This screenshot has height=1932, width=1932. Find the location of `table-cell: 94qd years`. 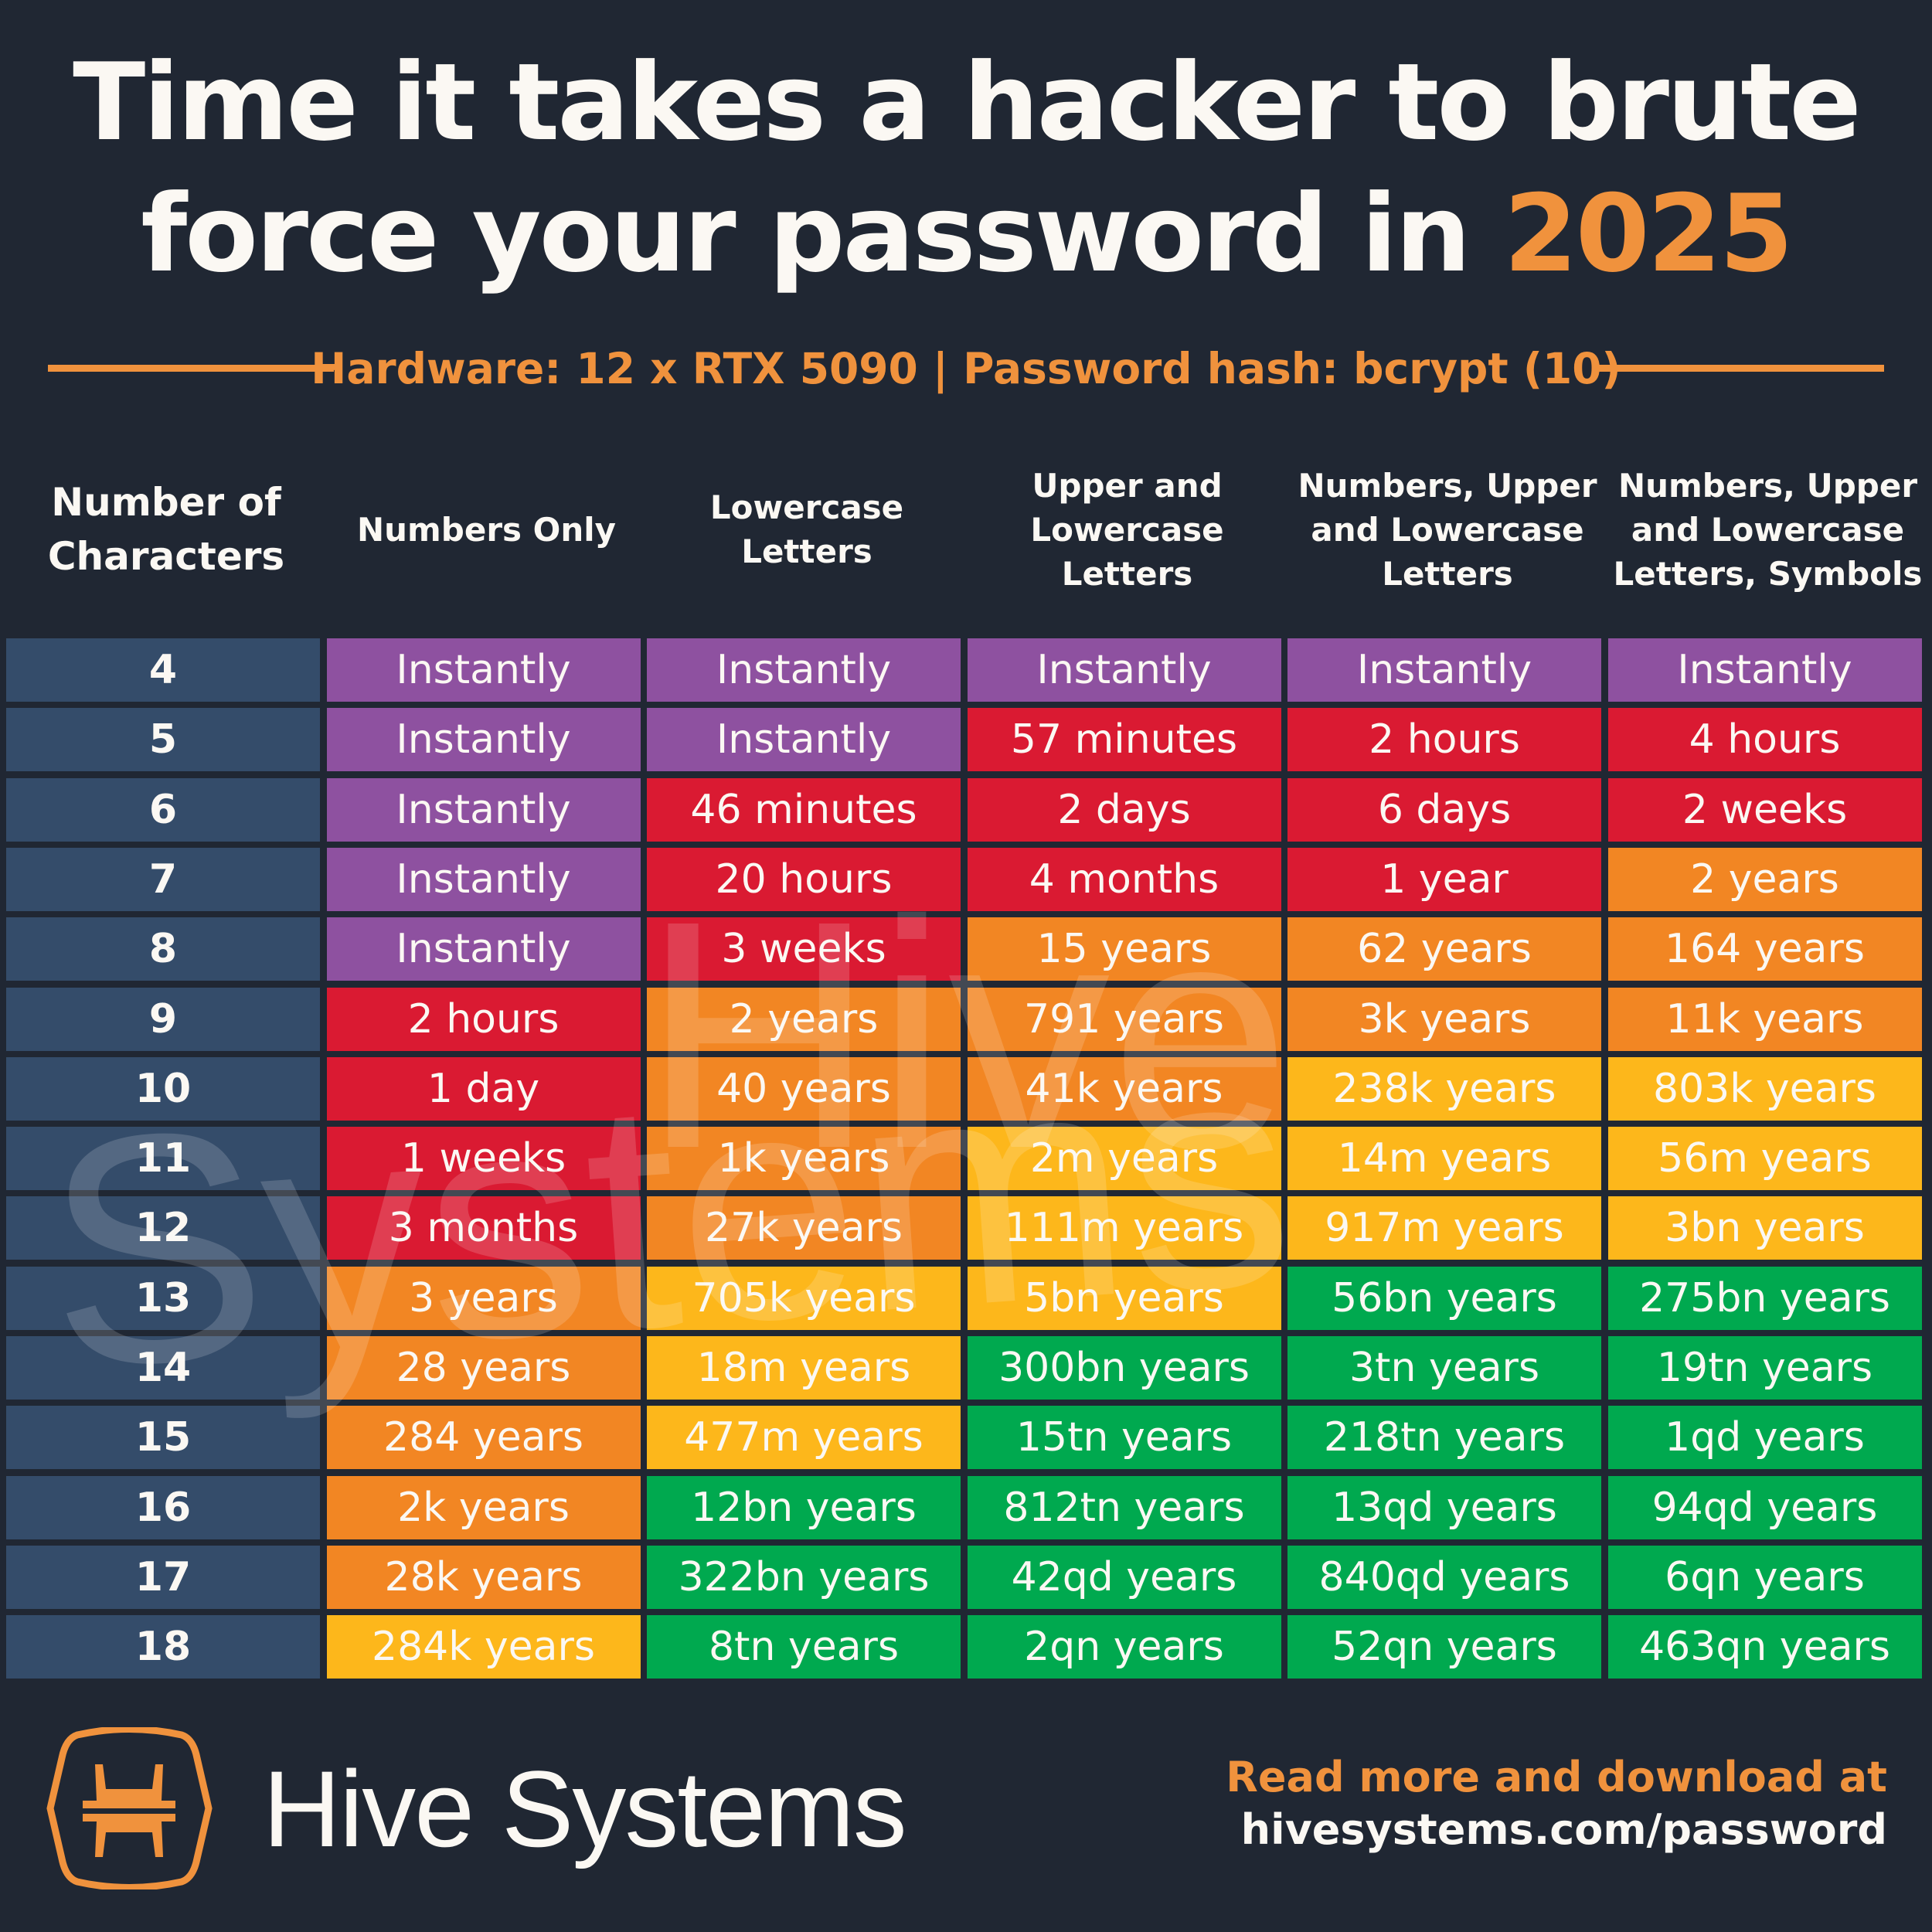

table-cell: 94qd years is located at coordinates (1765, 1507).